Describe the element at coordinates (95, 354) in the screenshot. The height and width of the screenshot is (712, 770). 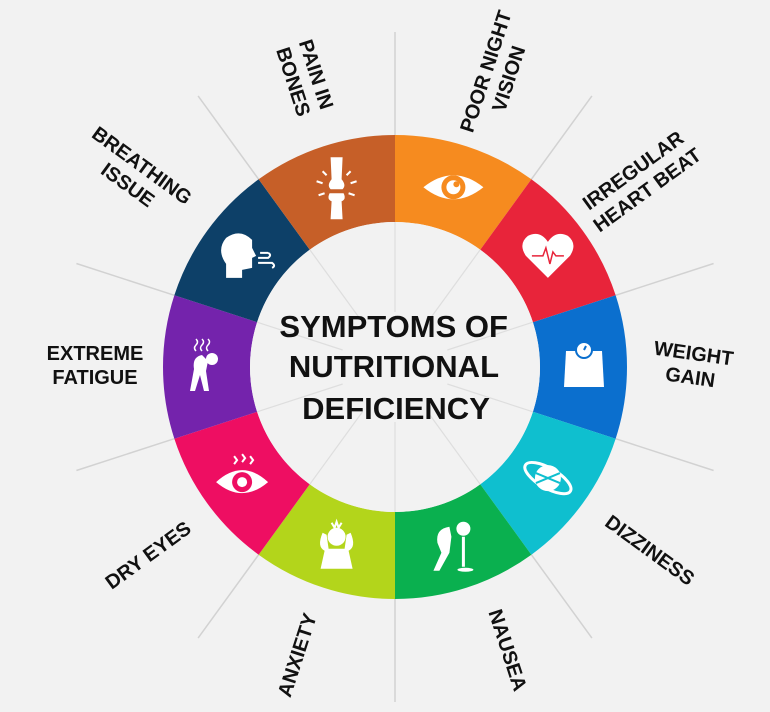
I see `label-line: EXTREME` at that location.